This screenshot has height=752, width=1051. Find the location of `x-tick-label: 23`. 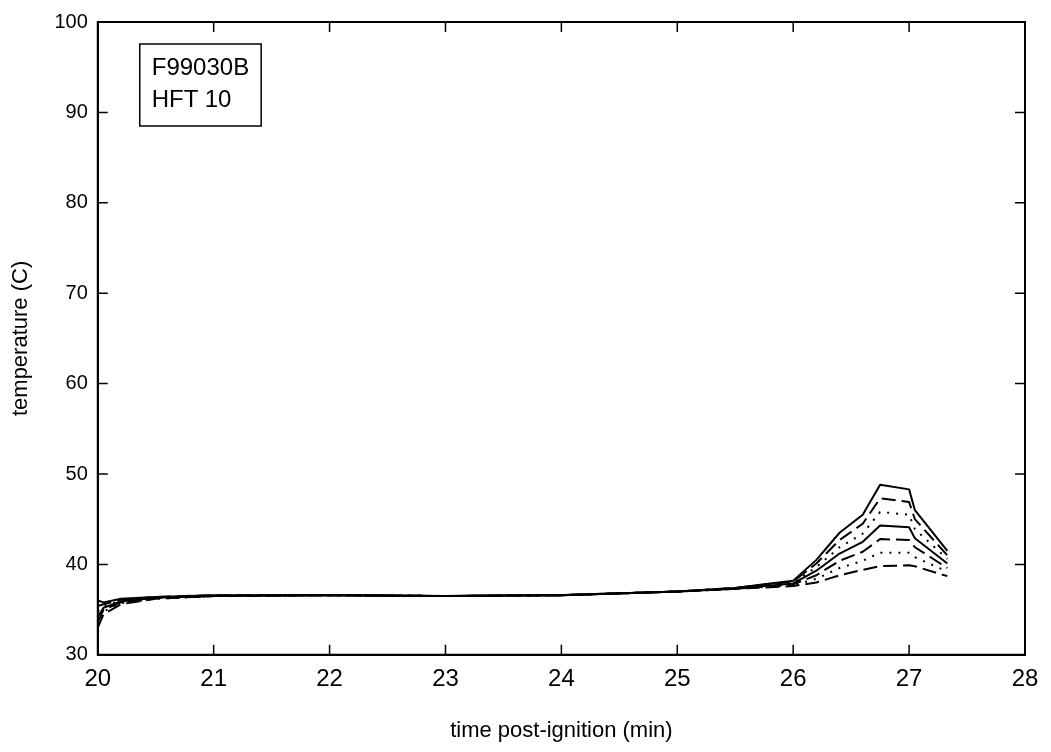

x-tick-label: 23 is located at coordinates (445, 677).